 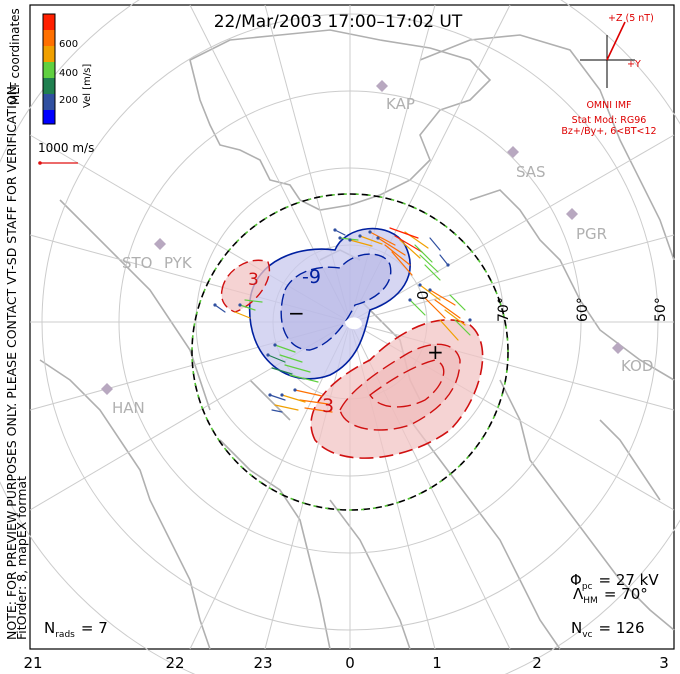 What do you see at coordinates (40, 163) in the screenshot?
I see `velocity-scale-origin` at bounding box center [40, 163].